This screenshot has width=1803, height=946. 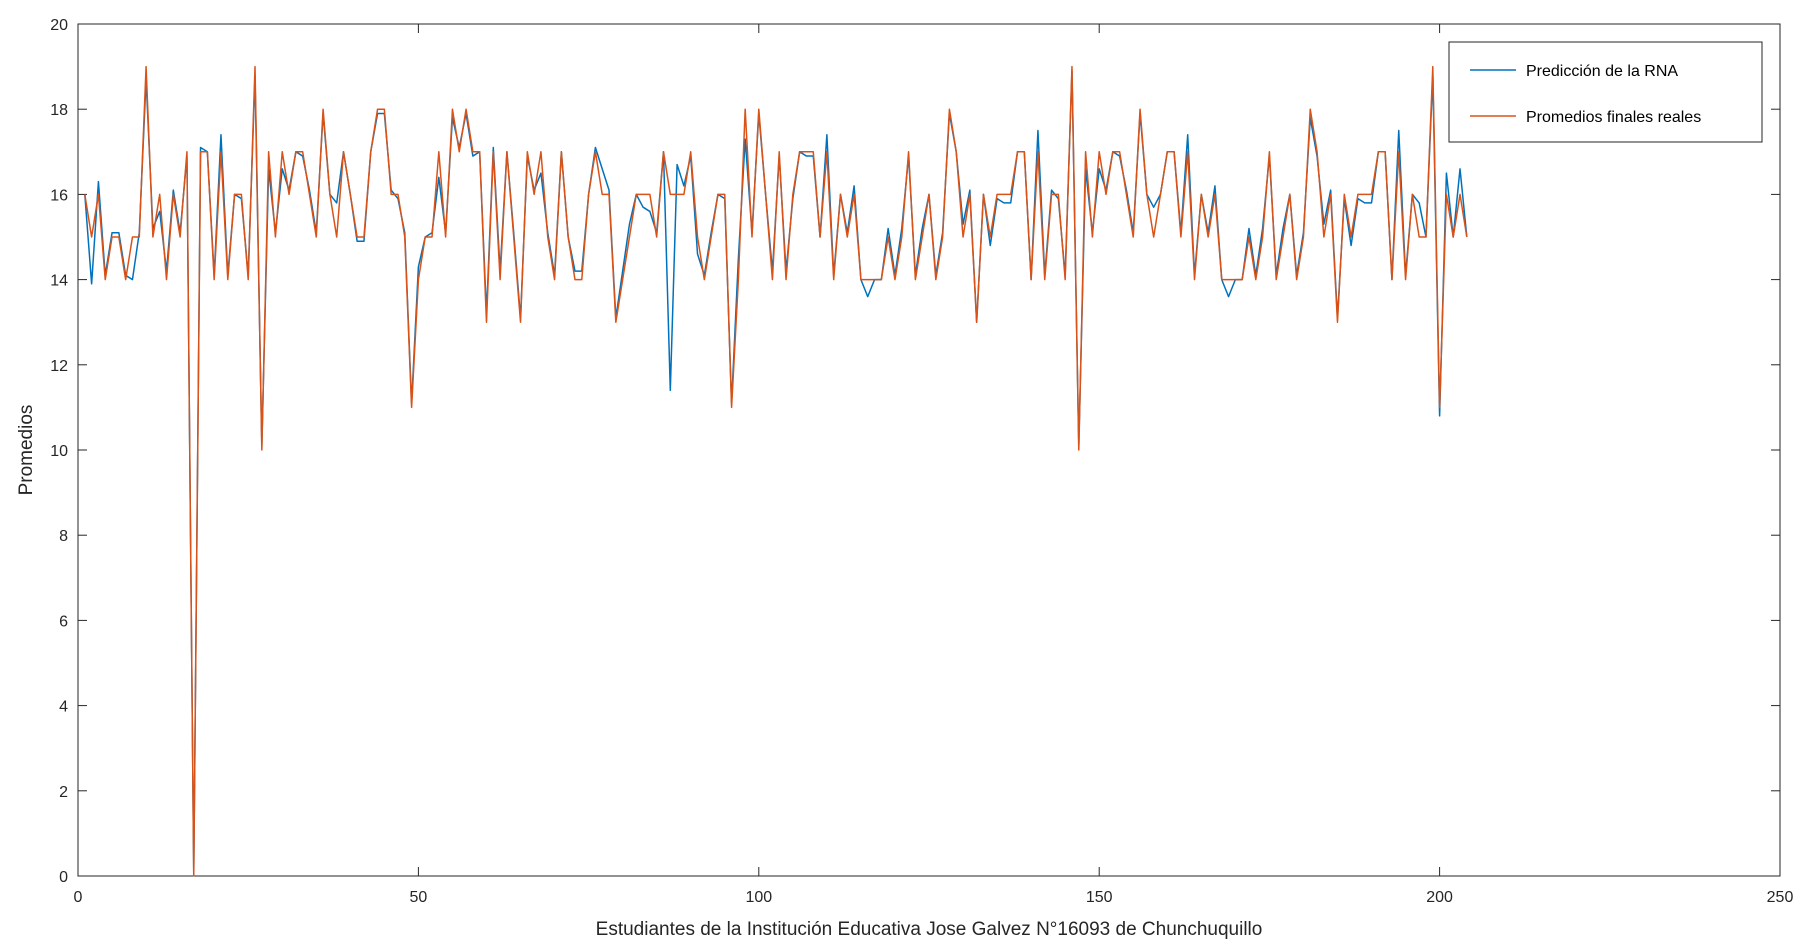 What do you see at coordinates (1099, 897) in the screenshot?
I see `x-tick-label: 150` at bounding box center [1099, 897].